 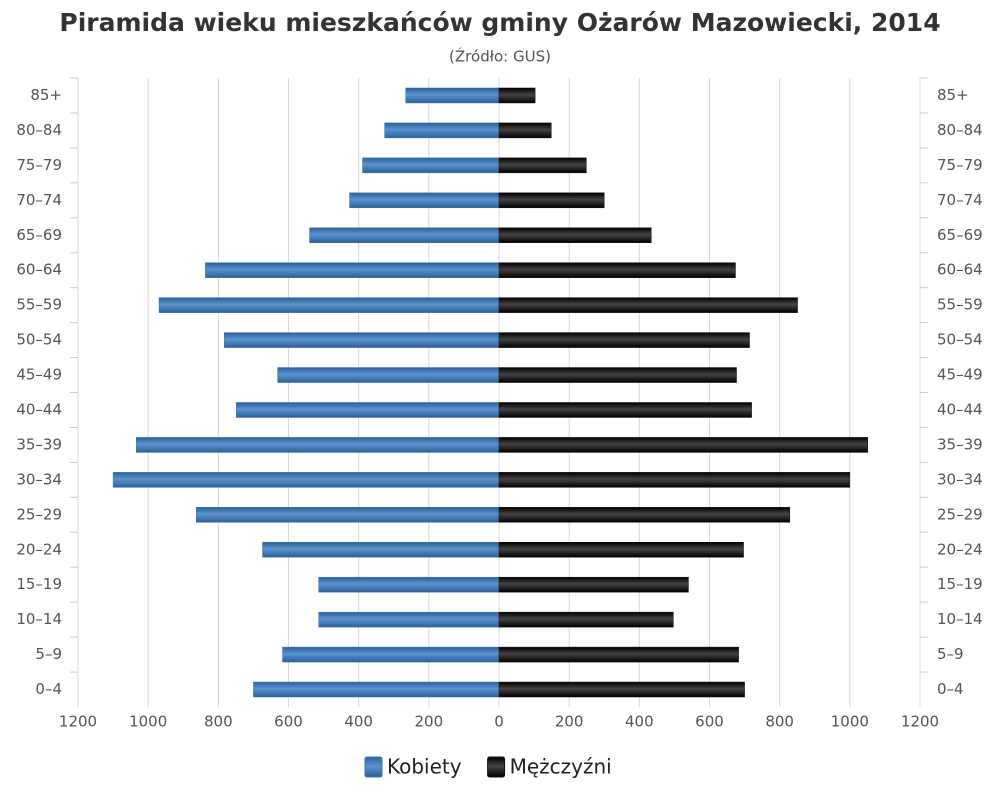 I want to click on legend-label: Mężczyźni, so click(x=561, y=767).